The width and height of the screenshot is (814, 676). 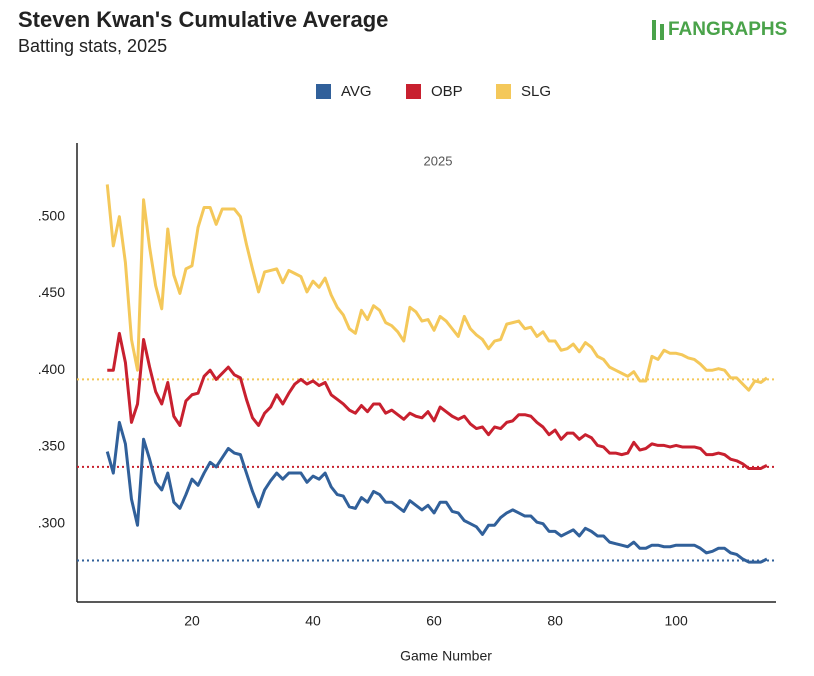 What do you see at coordinates (434, 621) in the screenshot?
I see `x-tick-label: 60` at bounding box center [434, 621].